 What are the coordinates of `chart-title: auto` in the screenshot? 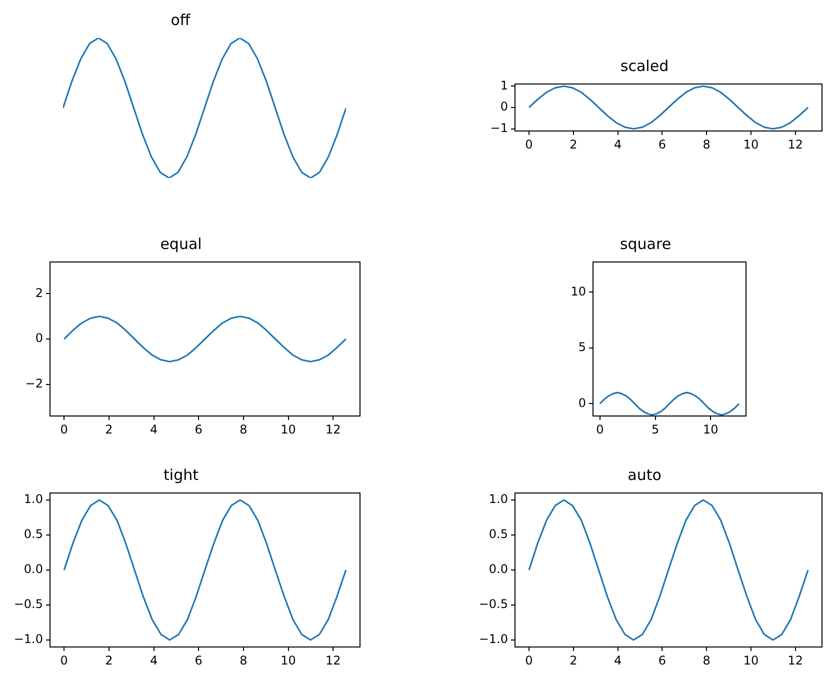 It's located at (645, 475).